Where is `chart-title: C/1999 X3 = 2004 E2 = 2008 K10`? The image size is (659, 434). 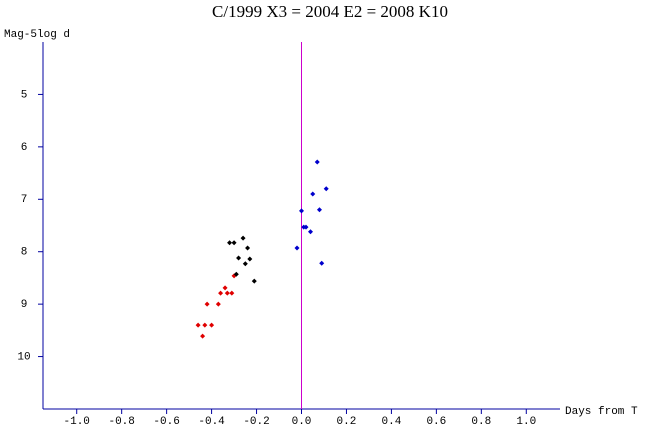
chart-title: C/1999 X3 = 2004 E2 = 2008 K10 is located at coordinates (330, 11).